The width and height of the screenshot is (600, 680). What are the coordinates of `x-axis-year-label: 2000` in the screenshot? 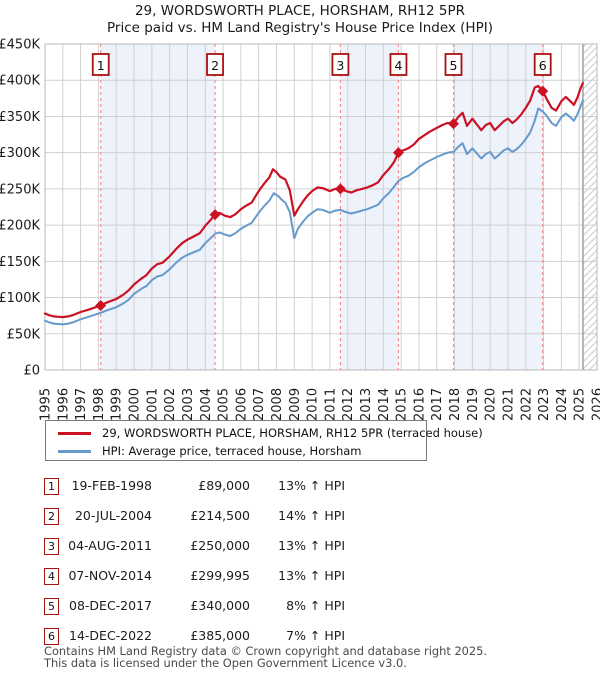 It's located at (135, 404).